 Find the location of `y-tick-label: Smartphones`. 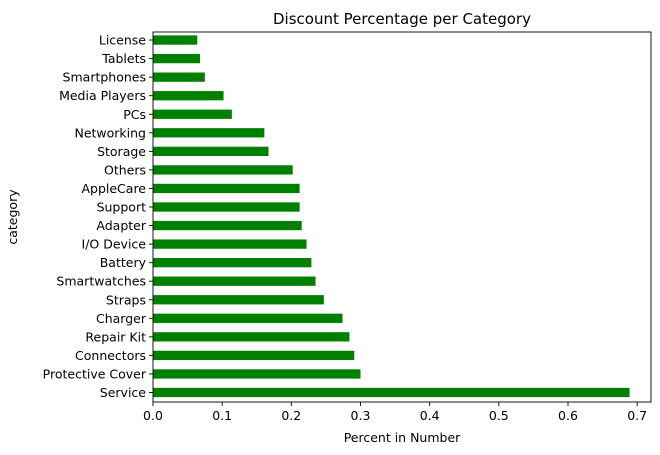

y-tick-label: Smartphones is located at coordinates (104, 77).